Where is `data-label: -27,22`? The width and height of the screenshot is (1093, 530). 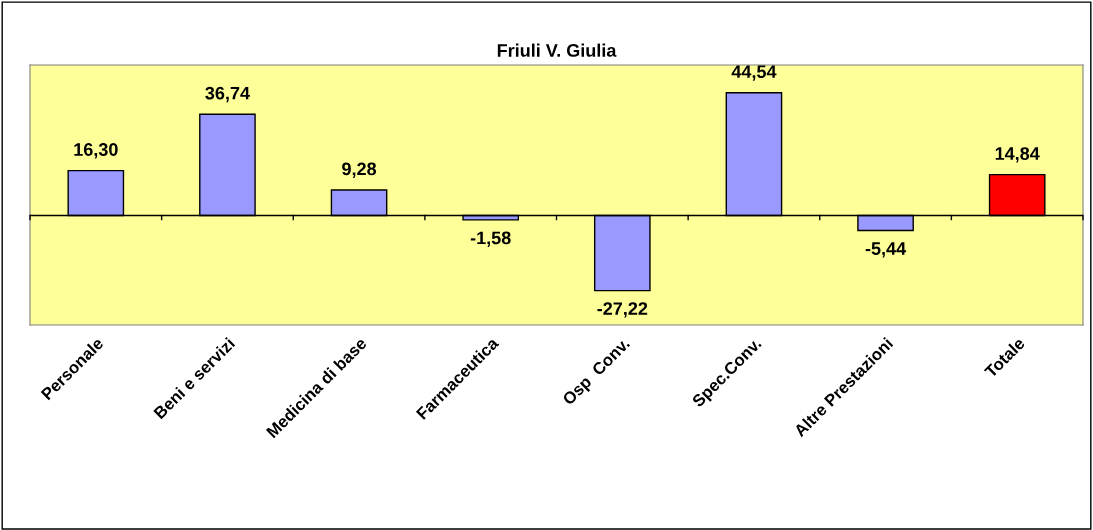 data-label: -27,22 is located at coordinates (622, 310).